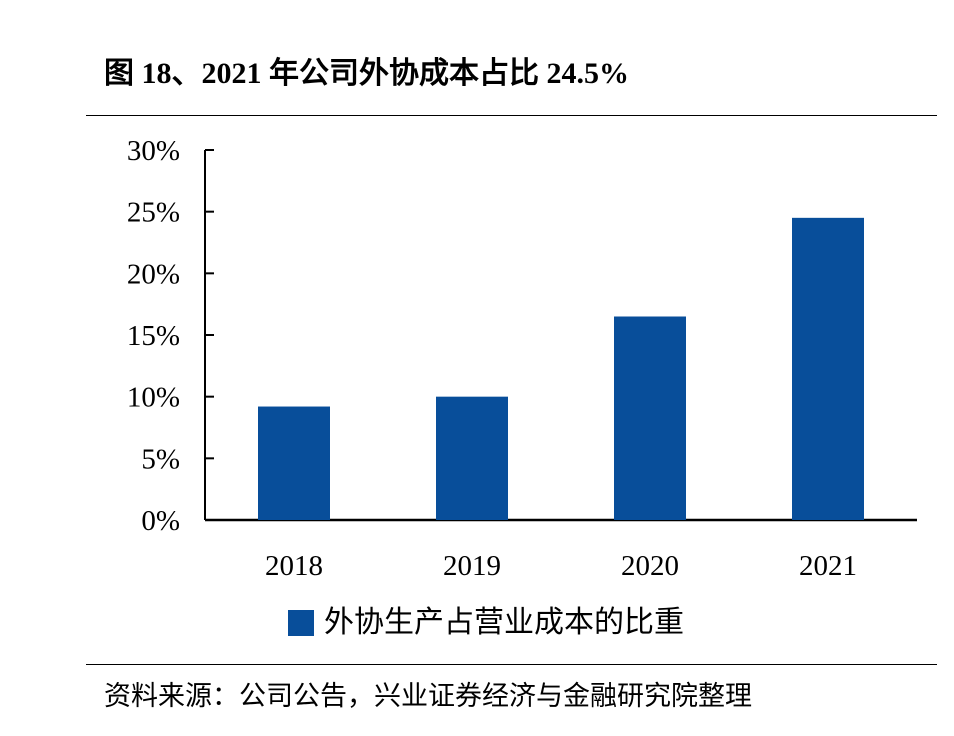  Describe the element at coordinates (472, 566) in the screenshot. I see `x-tick-label: 2019` at that location.